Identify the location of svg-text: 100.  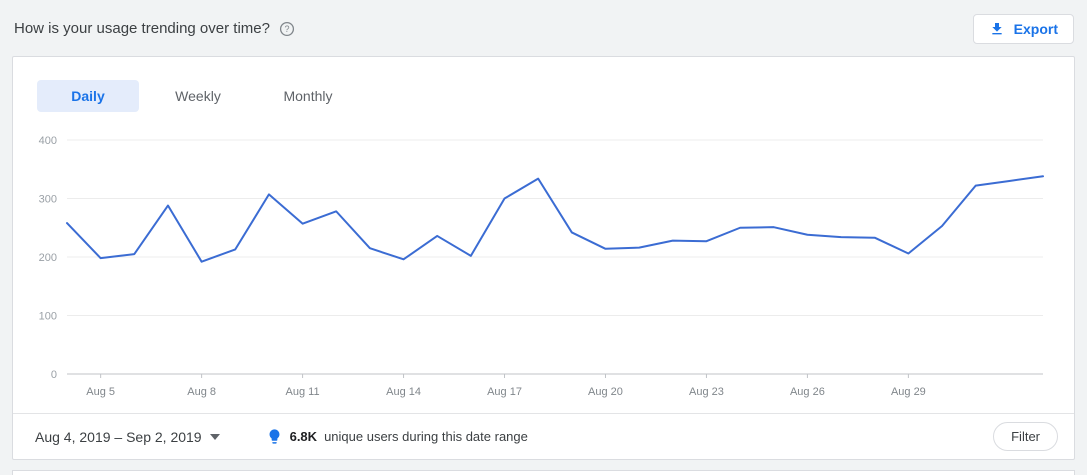
(48, 317).